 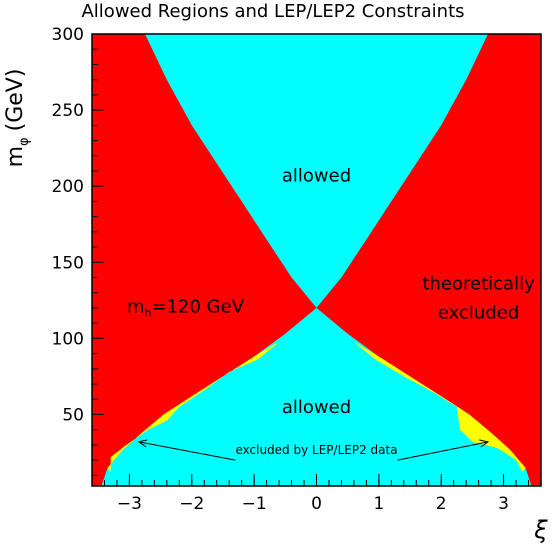 I want to click on y-axis-label: mφ (GeV), so click(x=17, y=118).